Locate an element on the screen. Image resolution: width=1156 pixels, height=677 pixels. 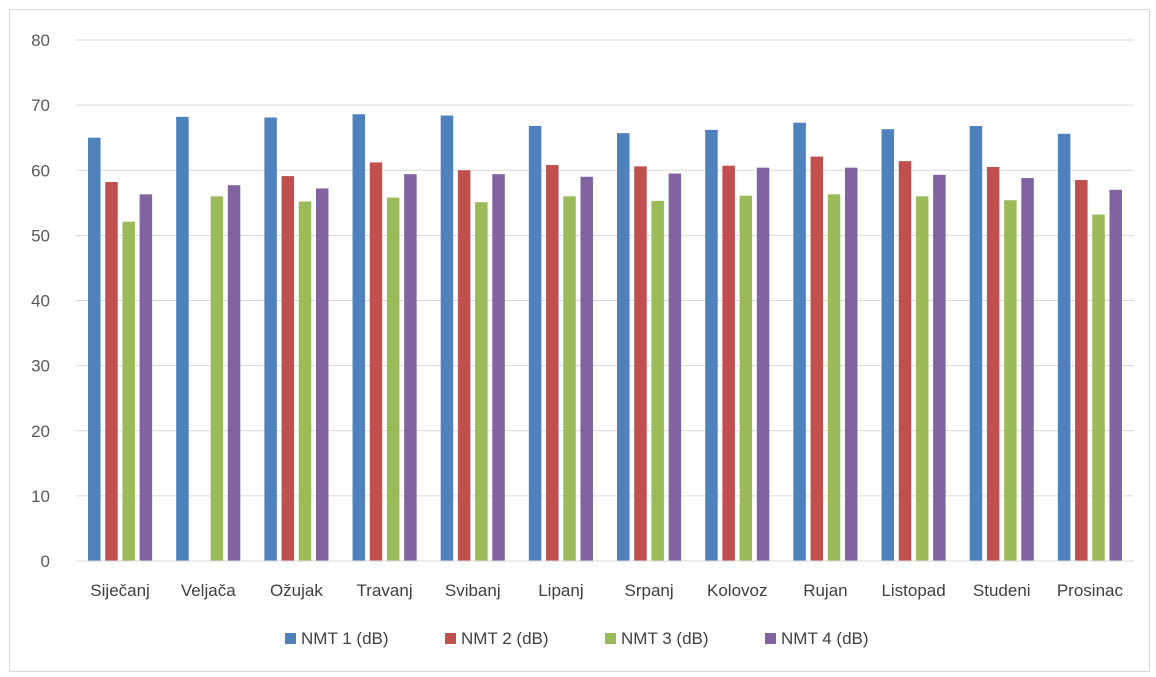
y-tick-label: 60 is located at coordinates (40, 170).